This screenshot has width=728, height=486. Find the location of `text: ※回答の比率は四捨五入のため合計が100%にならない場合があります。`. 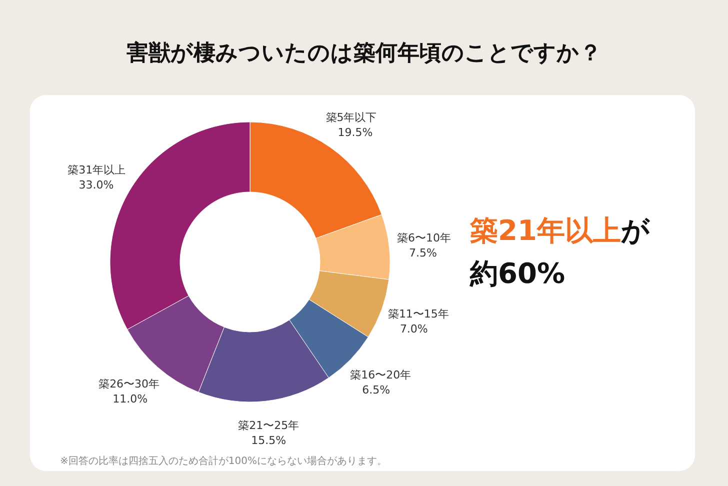

text: ※回答の比率は四捨五入のため合計が100%にならない場合があります。 is located at coordinates (223, 461).